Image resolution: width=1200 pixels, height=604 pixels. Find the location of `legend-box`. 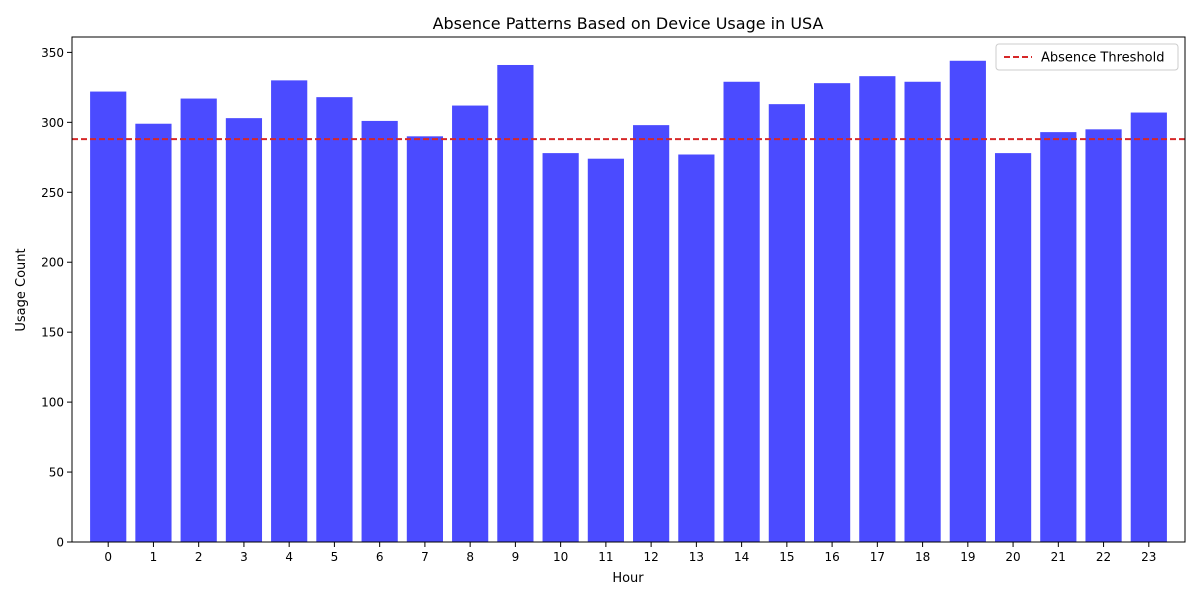

legend-box is located at coordinates (1087, 57).